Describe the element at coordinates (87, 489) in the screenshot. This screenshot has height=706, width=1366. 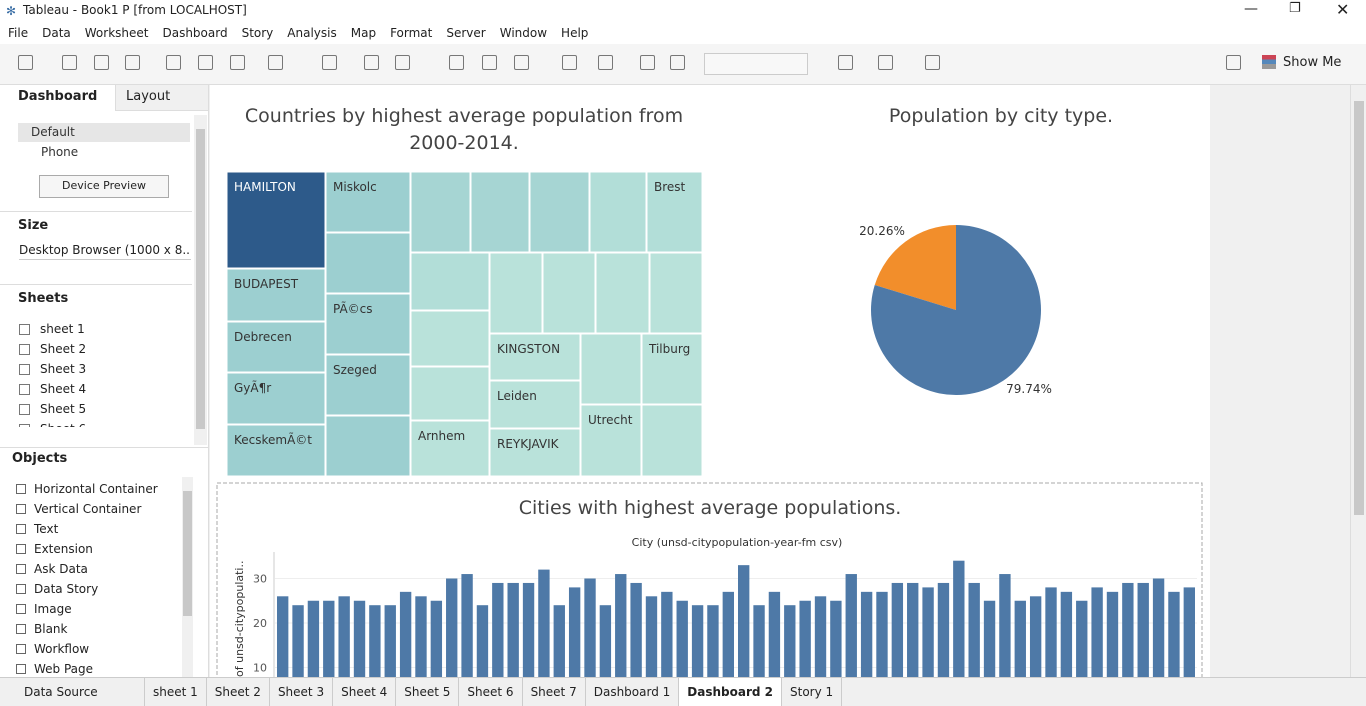
I see `object-item: Horizontal Container` at that location.